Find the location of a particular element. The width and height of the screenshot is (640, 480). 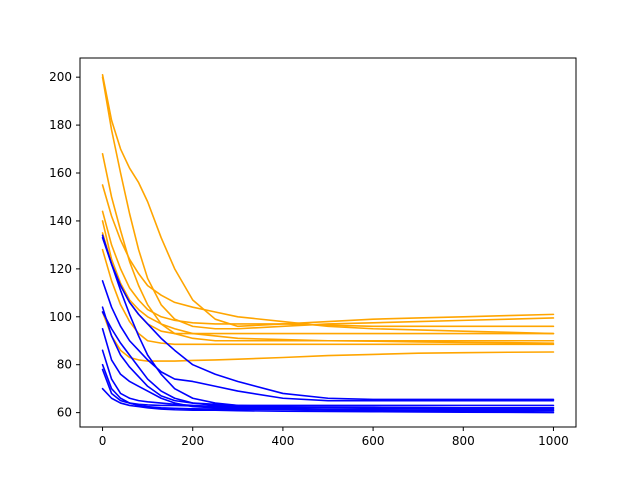

y-tick-label: 180 is located at coordinates (60, 125).